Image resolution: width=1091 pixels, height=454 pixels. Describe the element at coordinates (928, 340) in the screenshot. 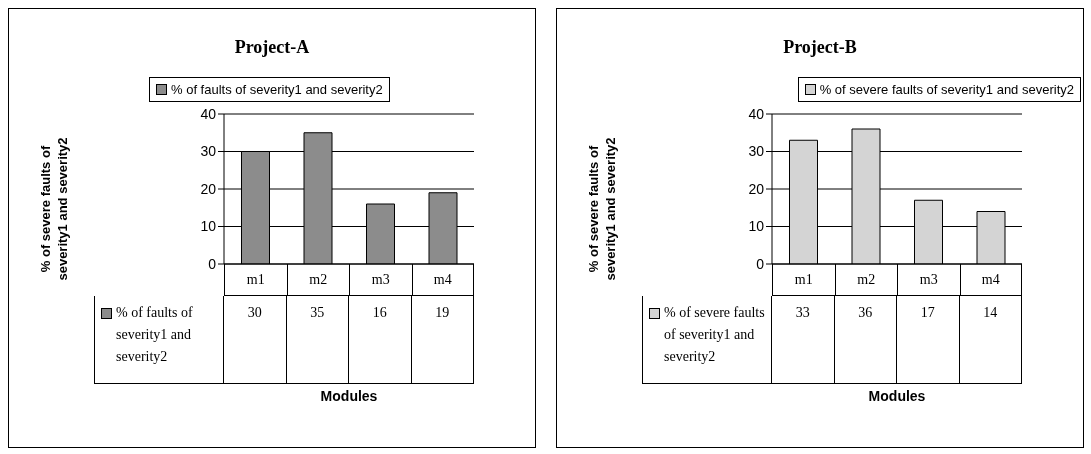

I see `data-label: 17` at that location.